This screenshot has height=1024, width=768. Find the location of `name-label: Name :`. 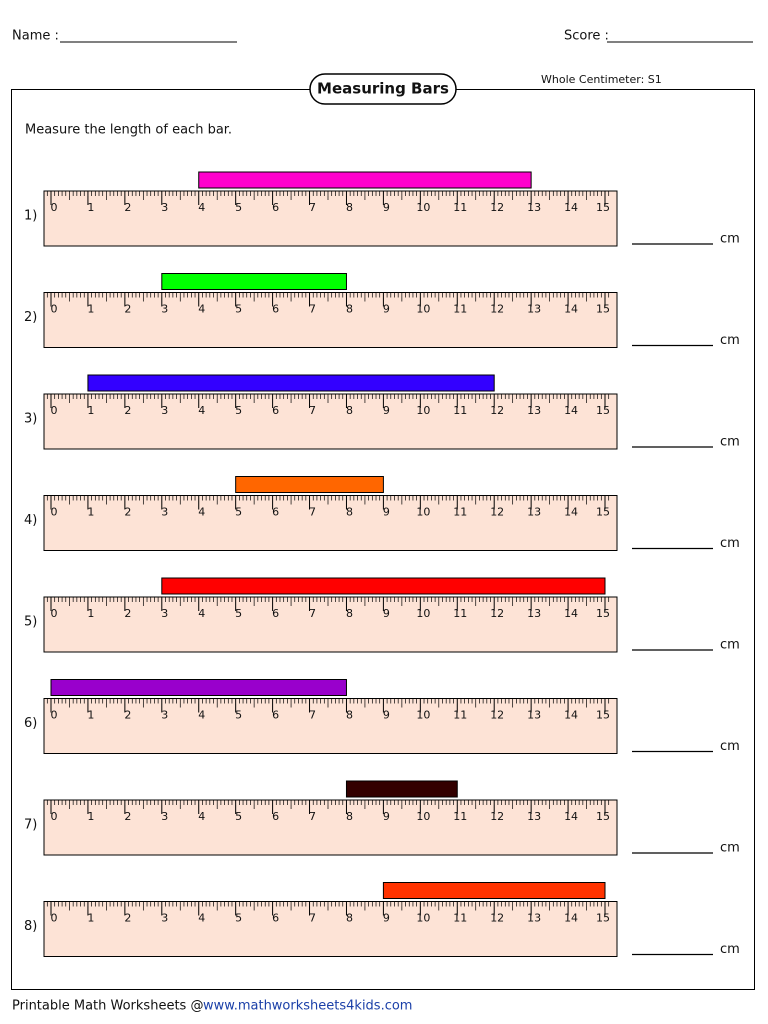

name-label: Name : is located at coordinates (35, 36).